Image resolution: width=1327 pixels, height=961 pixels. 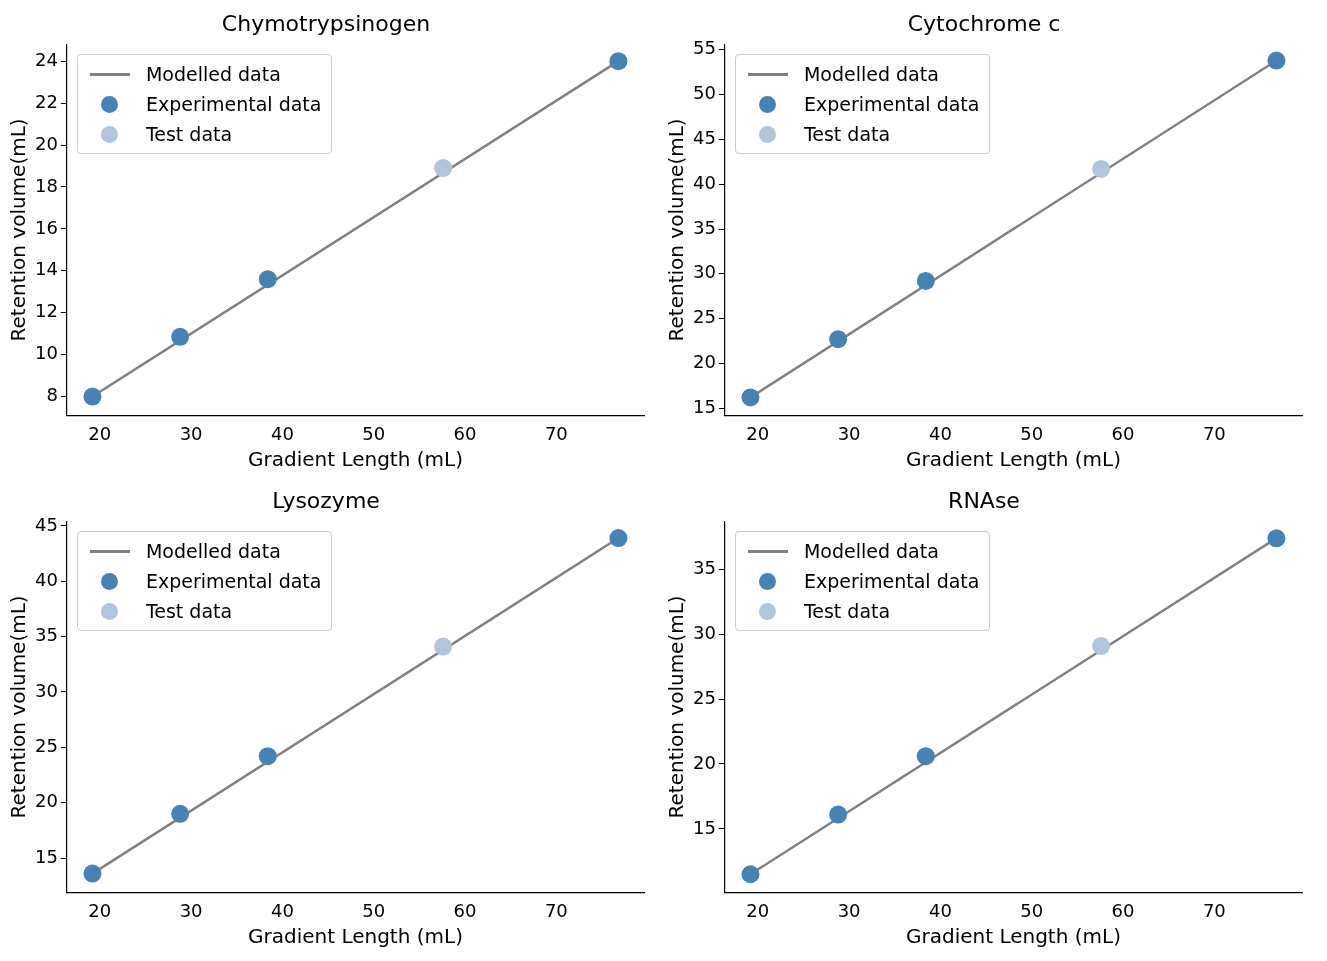 What do you see at coordinates (326, 500) in the screenshot?
I see `chart-title: Lysozyme` at bounding box center [326, 500].